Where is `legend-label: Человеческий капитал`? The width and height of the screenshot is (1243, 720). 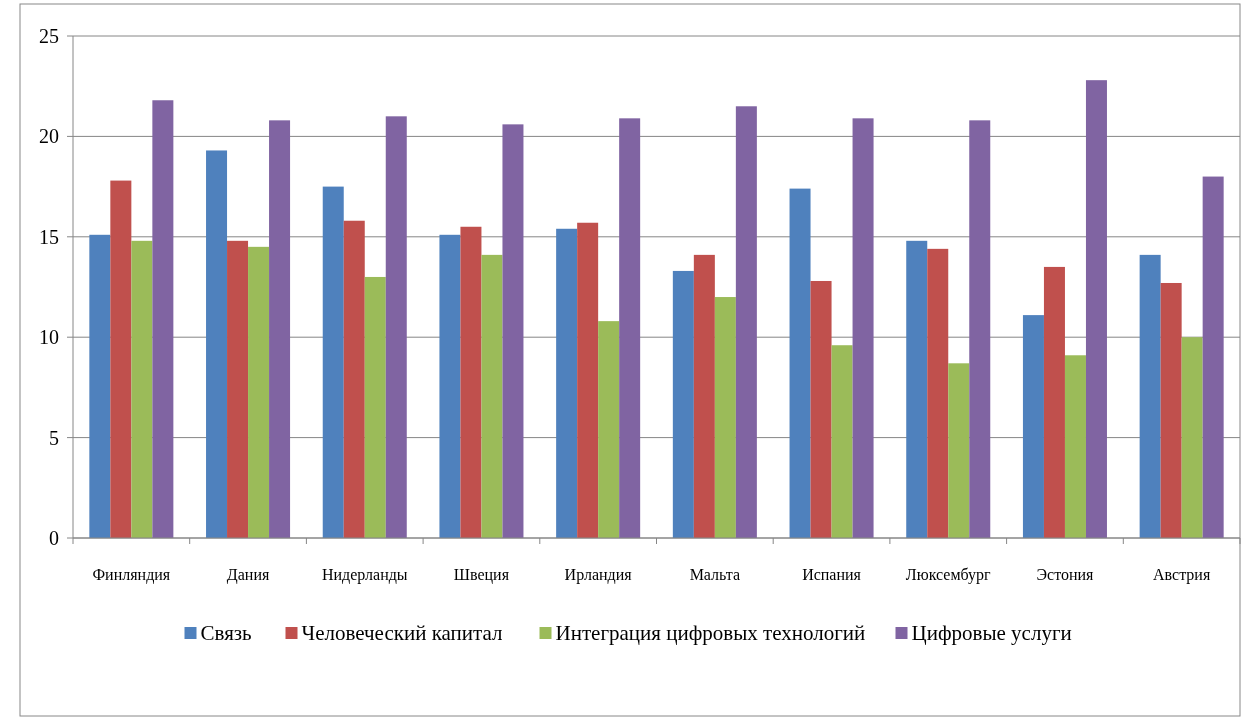
legend-label: Человеческий капитал is located at coordinates (402, 633).